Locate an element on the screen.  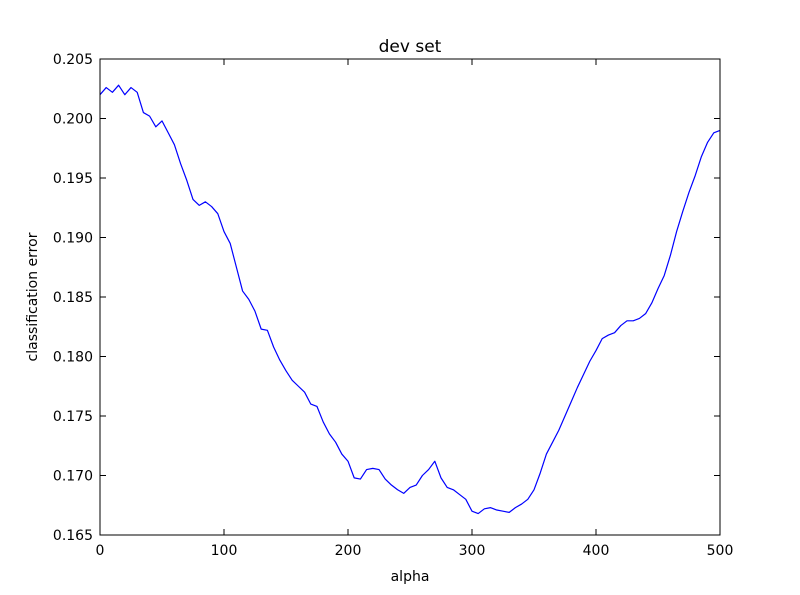
y-tick-label: 0.205 is located at coordinates (73, 60).